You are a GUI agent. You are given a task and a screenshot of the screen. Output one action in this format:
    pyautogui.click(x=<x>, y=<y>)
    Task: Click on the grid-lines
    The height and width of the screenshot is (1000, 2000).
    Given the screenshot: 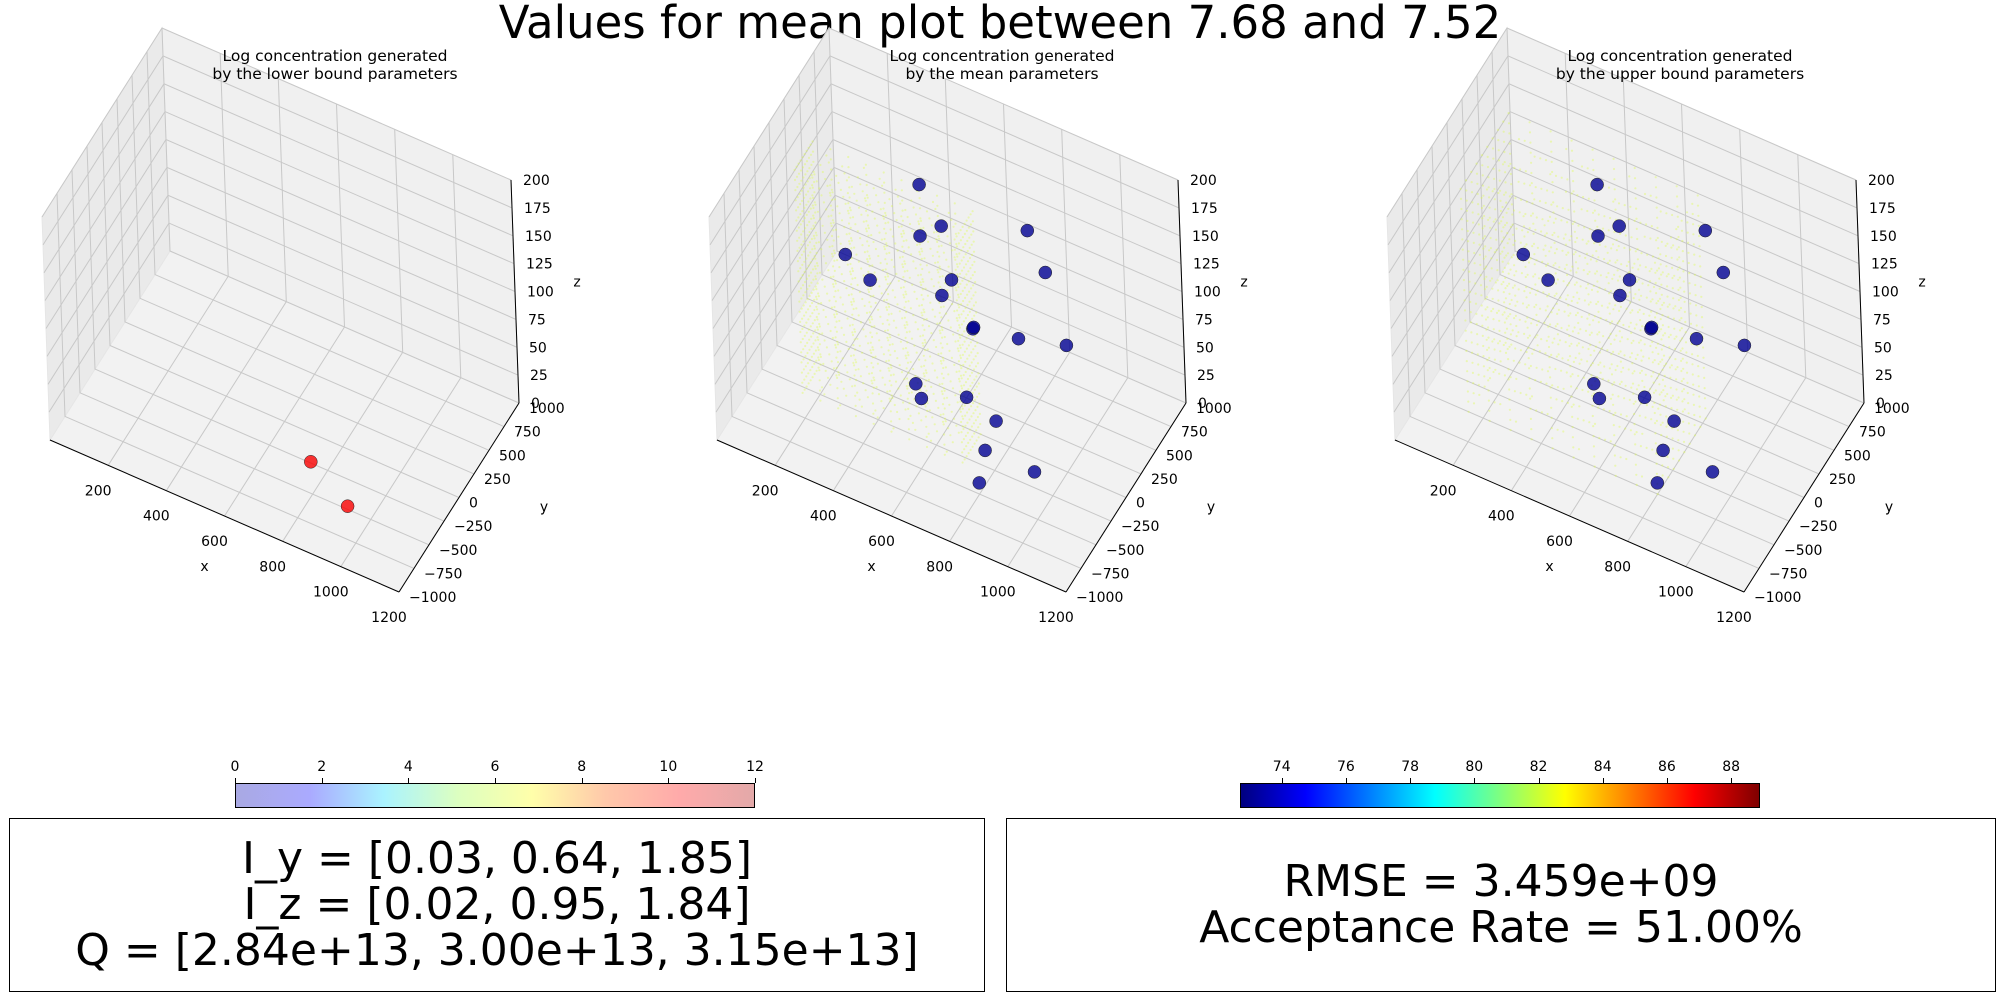 What is the action you would take?
    pyautogui.click(x=280, y=310)
    